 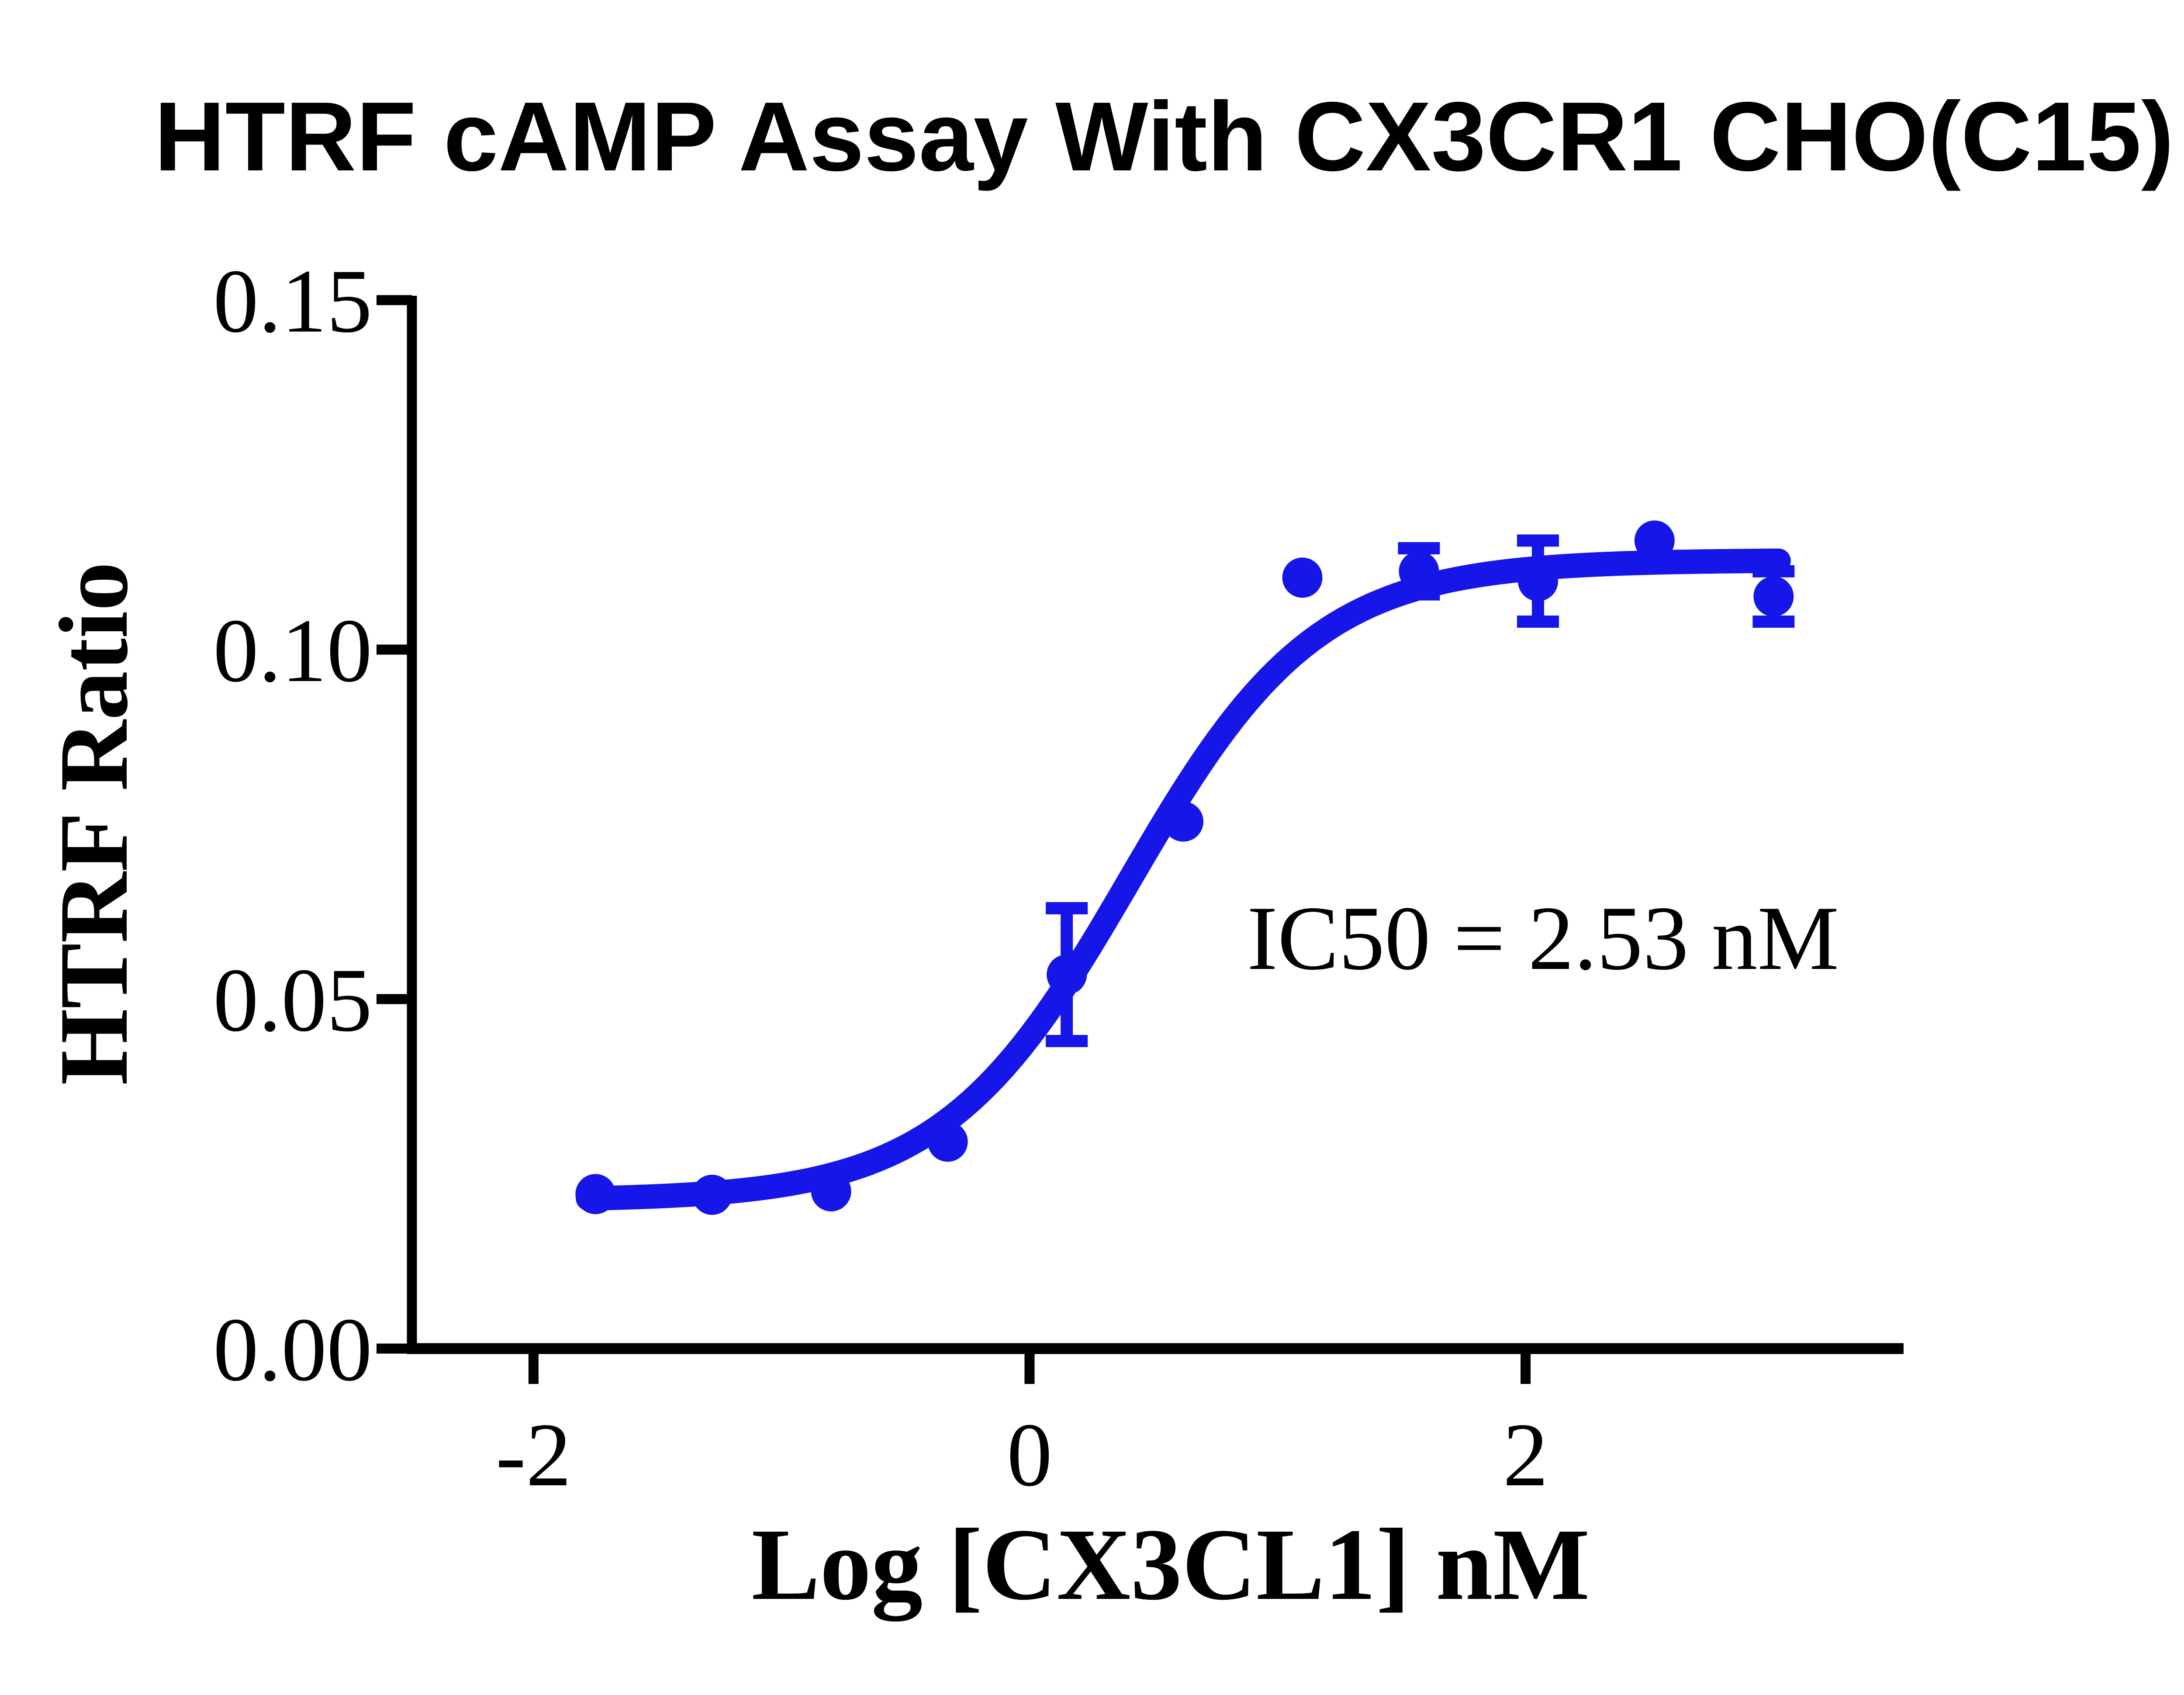 What do you see at coordinates (1170, 1565) in the screenshot?
I see `x-axis-title: Log [CX3CL1] nM` at bounding box center [1170, 1565].